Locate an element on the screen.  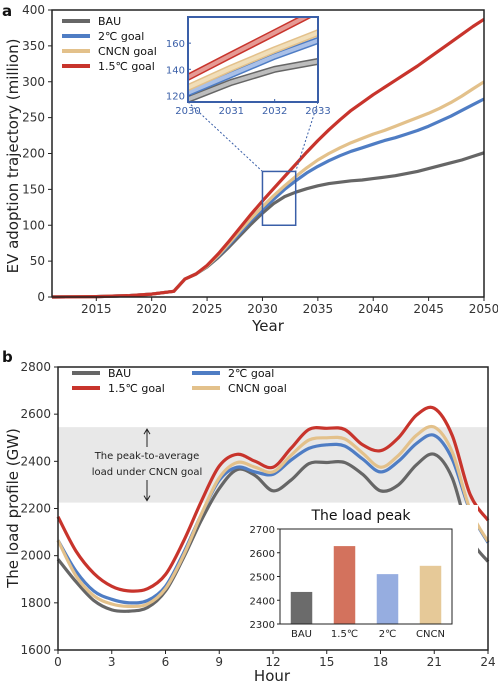
chart-a-xtick-label: 2015 is located at coordinates (96, 309).